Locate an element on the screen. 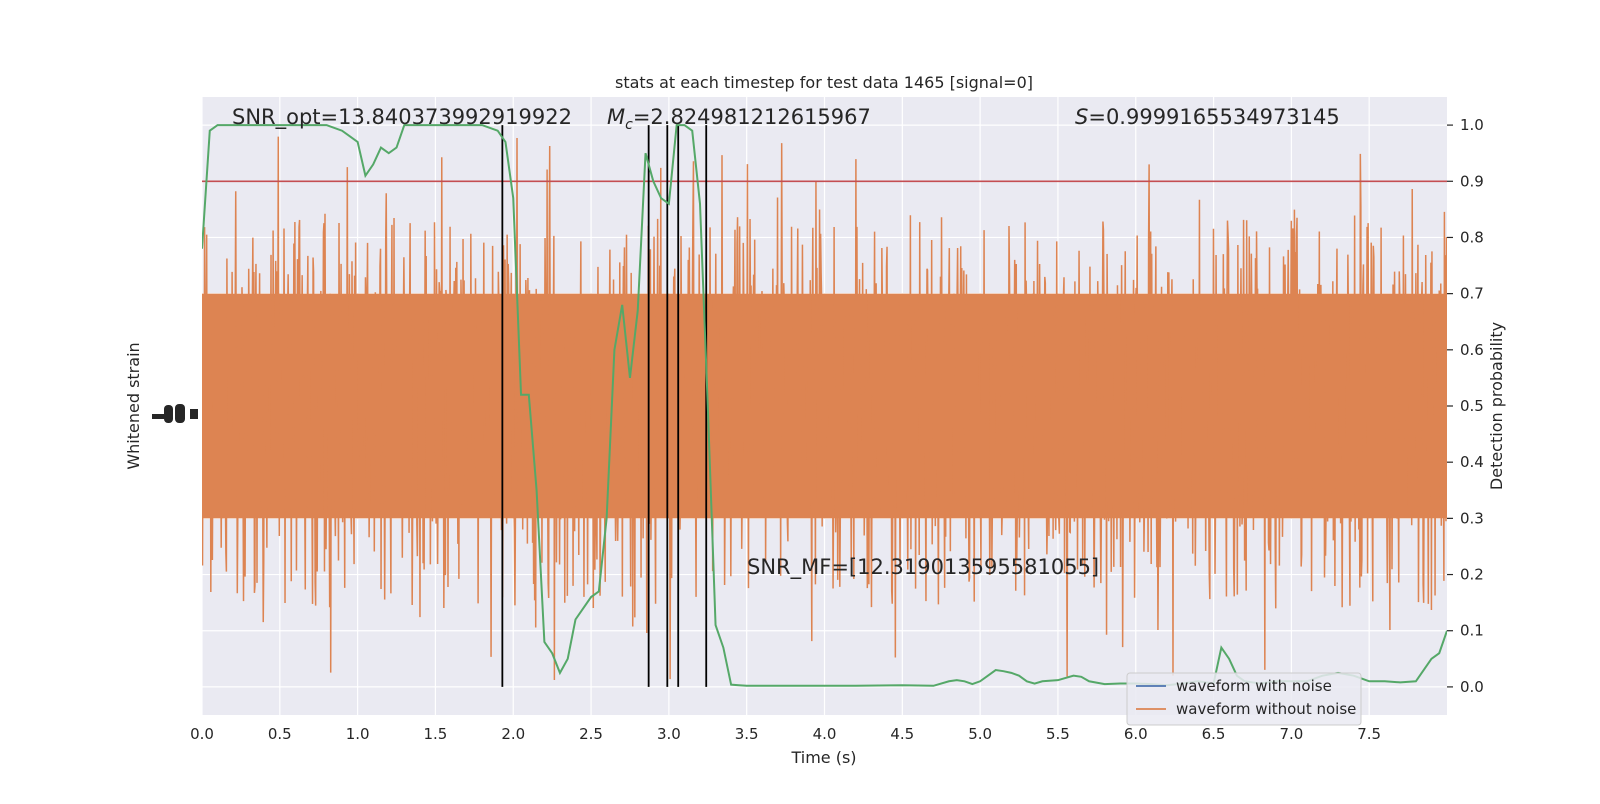 The width and height of the screenshot is (1600, 804). x-tick-label-3: 1.5 is located at coordinates (436, 734).